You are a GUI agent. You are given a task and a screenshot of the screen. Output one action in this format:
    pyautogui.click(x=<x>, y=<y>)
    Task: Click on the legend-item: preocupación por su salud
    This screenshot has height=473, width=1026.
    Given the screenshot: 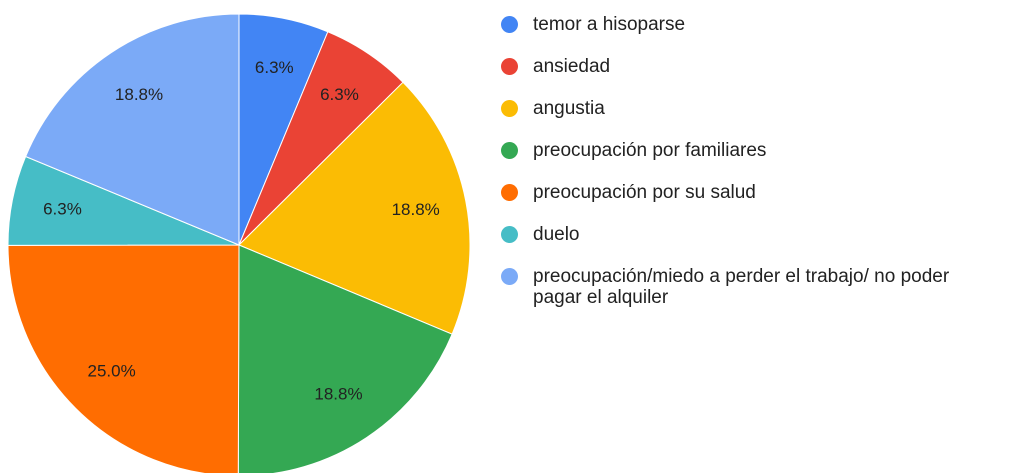 What is the action you would take?
    pyautogui.click(x=736, y=192)
    